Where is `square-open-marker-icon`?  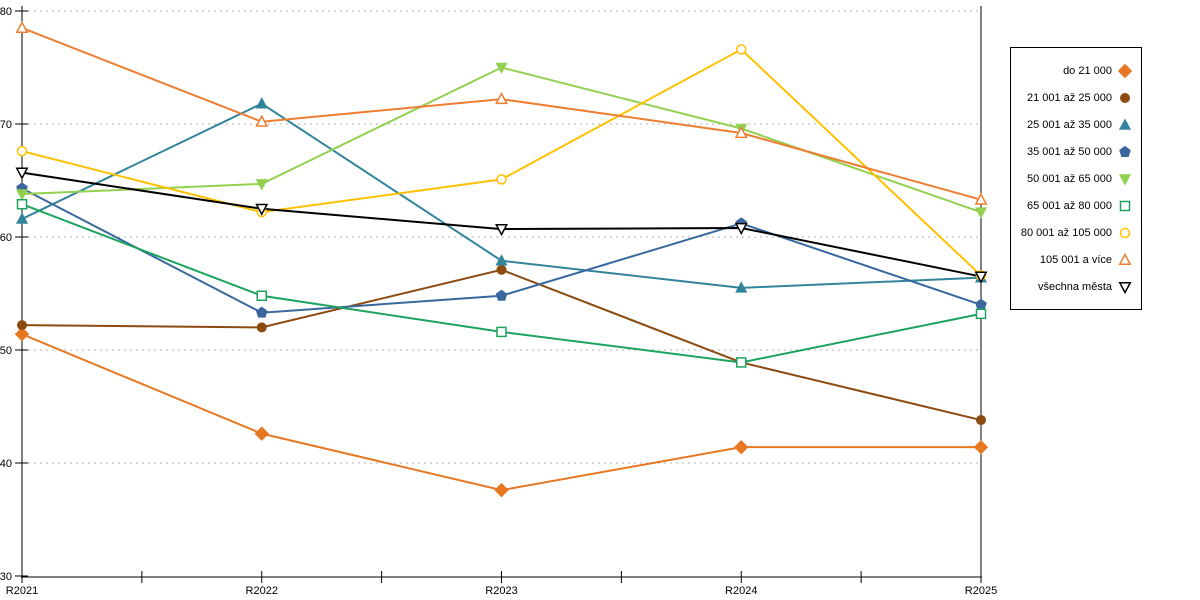
square-open-marker-icon is located at coordinates (1125, 205).